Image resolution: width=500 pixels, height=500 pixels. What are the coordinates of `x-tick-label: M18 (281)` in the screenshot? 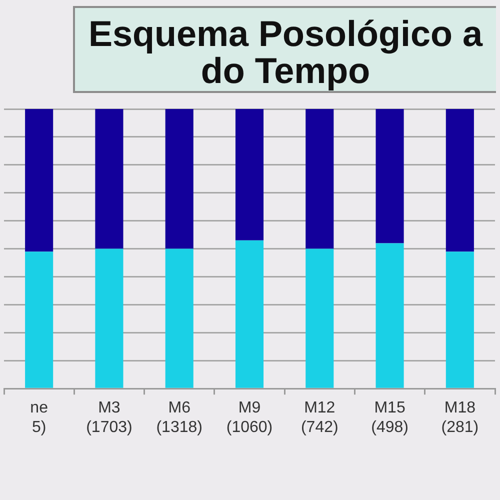 It's located at (460, 418).